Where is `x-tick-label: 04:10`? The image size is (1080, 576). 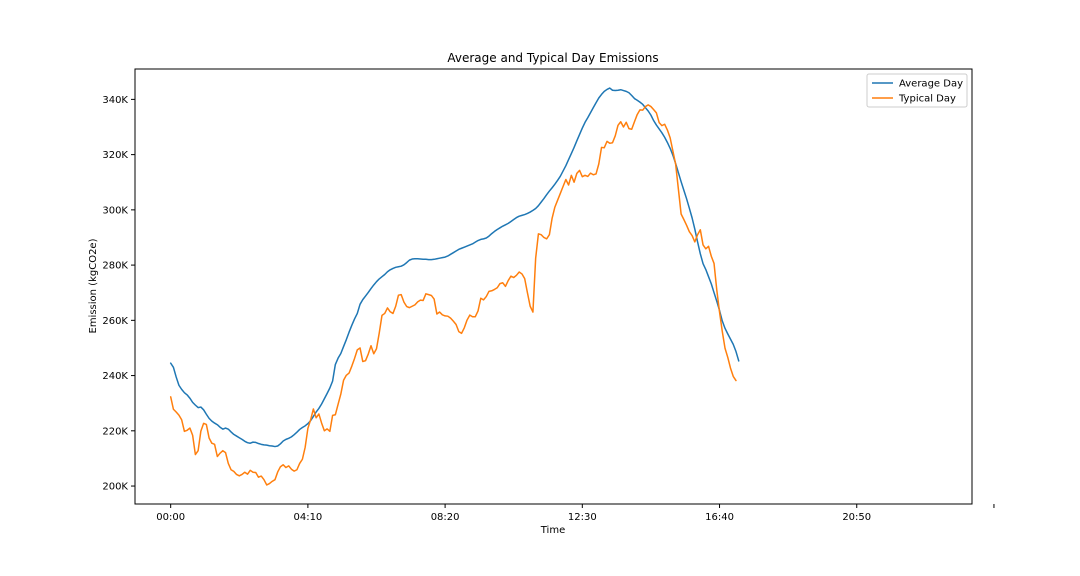 x-tick-label: 04:10 is located at coordinates (307, 517).